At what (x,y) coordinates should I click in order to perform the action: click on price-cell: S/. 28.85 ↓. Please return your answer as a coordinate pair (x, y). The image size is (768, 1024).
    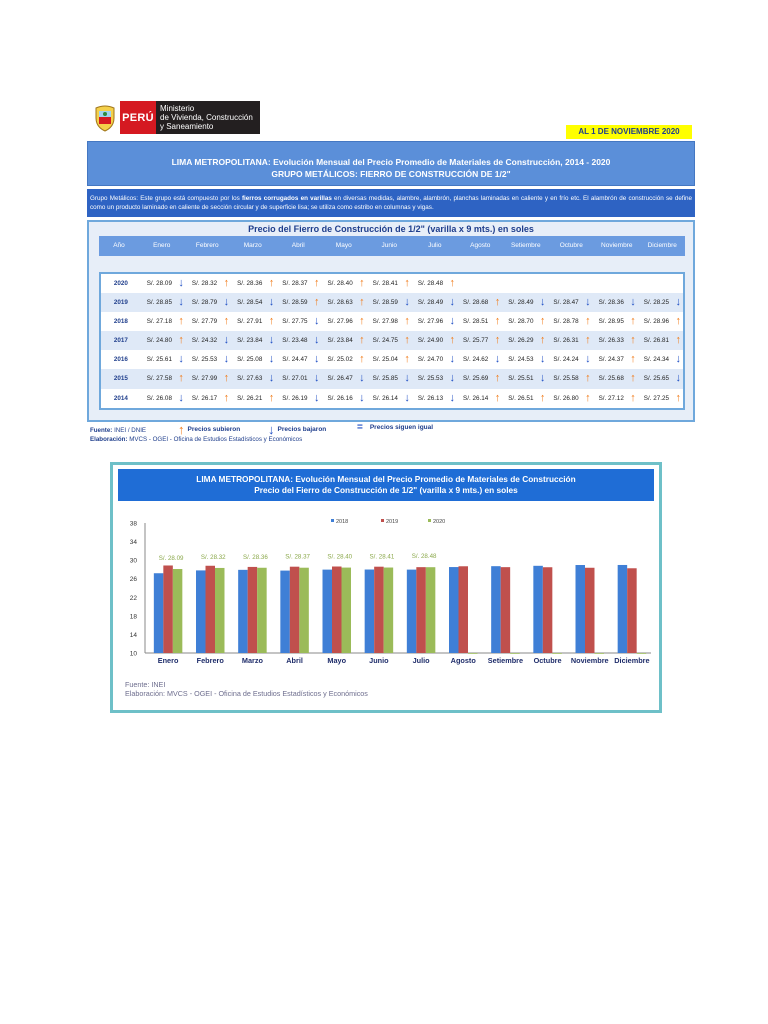
    Looking at the image, I should click on (163, 302).